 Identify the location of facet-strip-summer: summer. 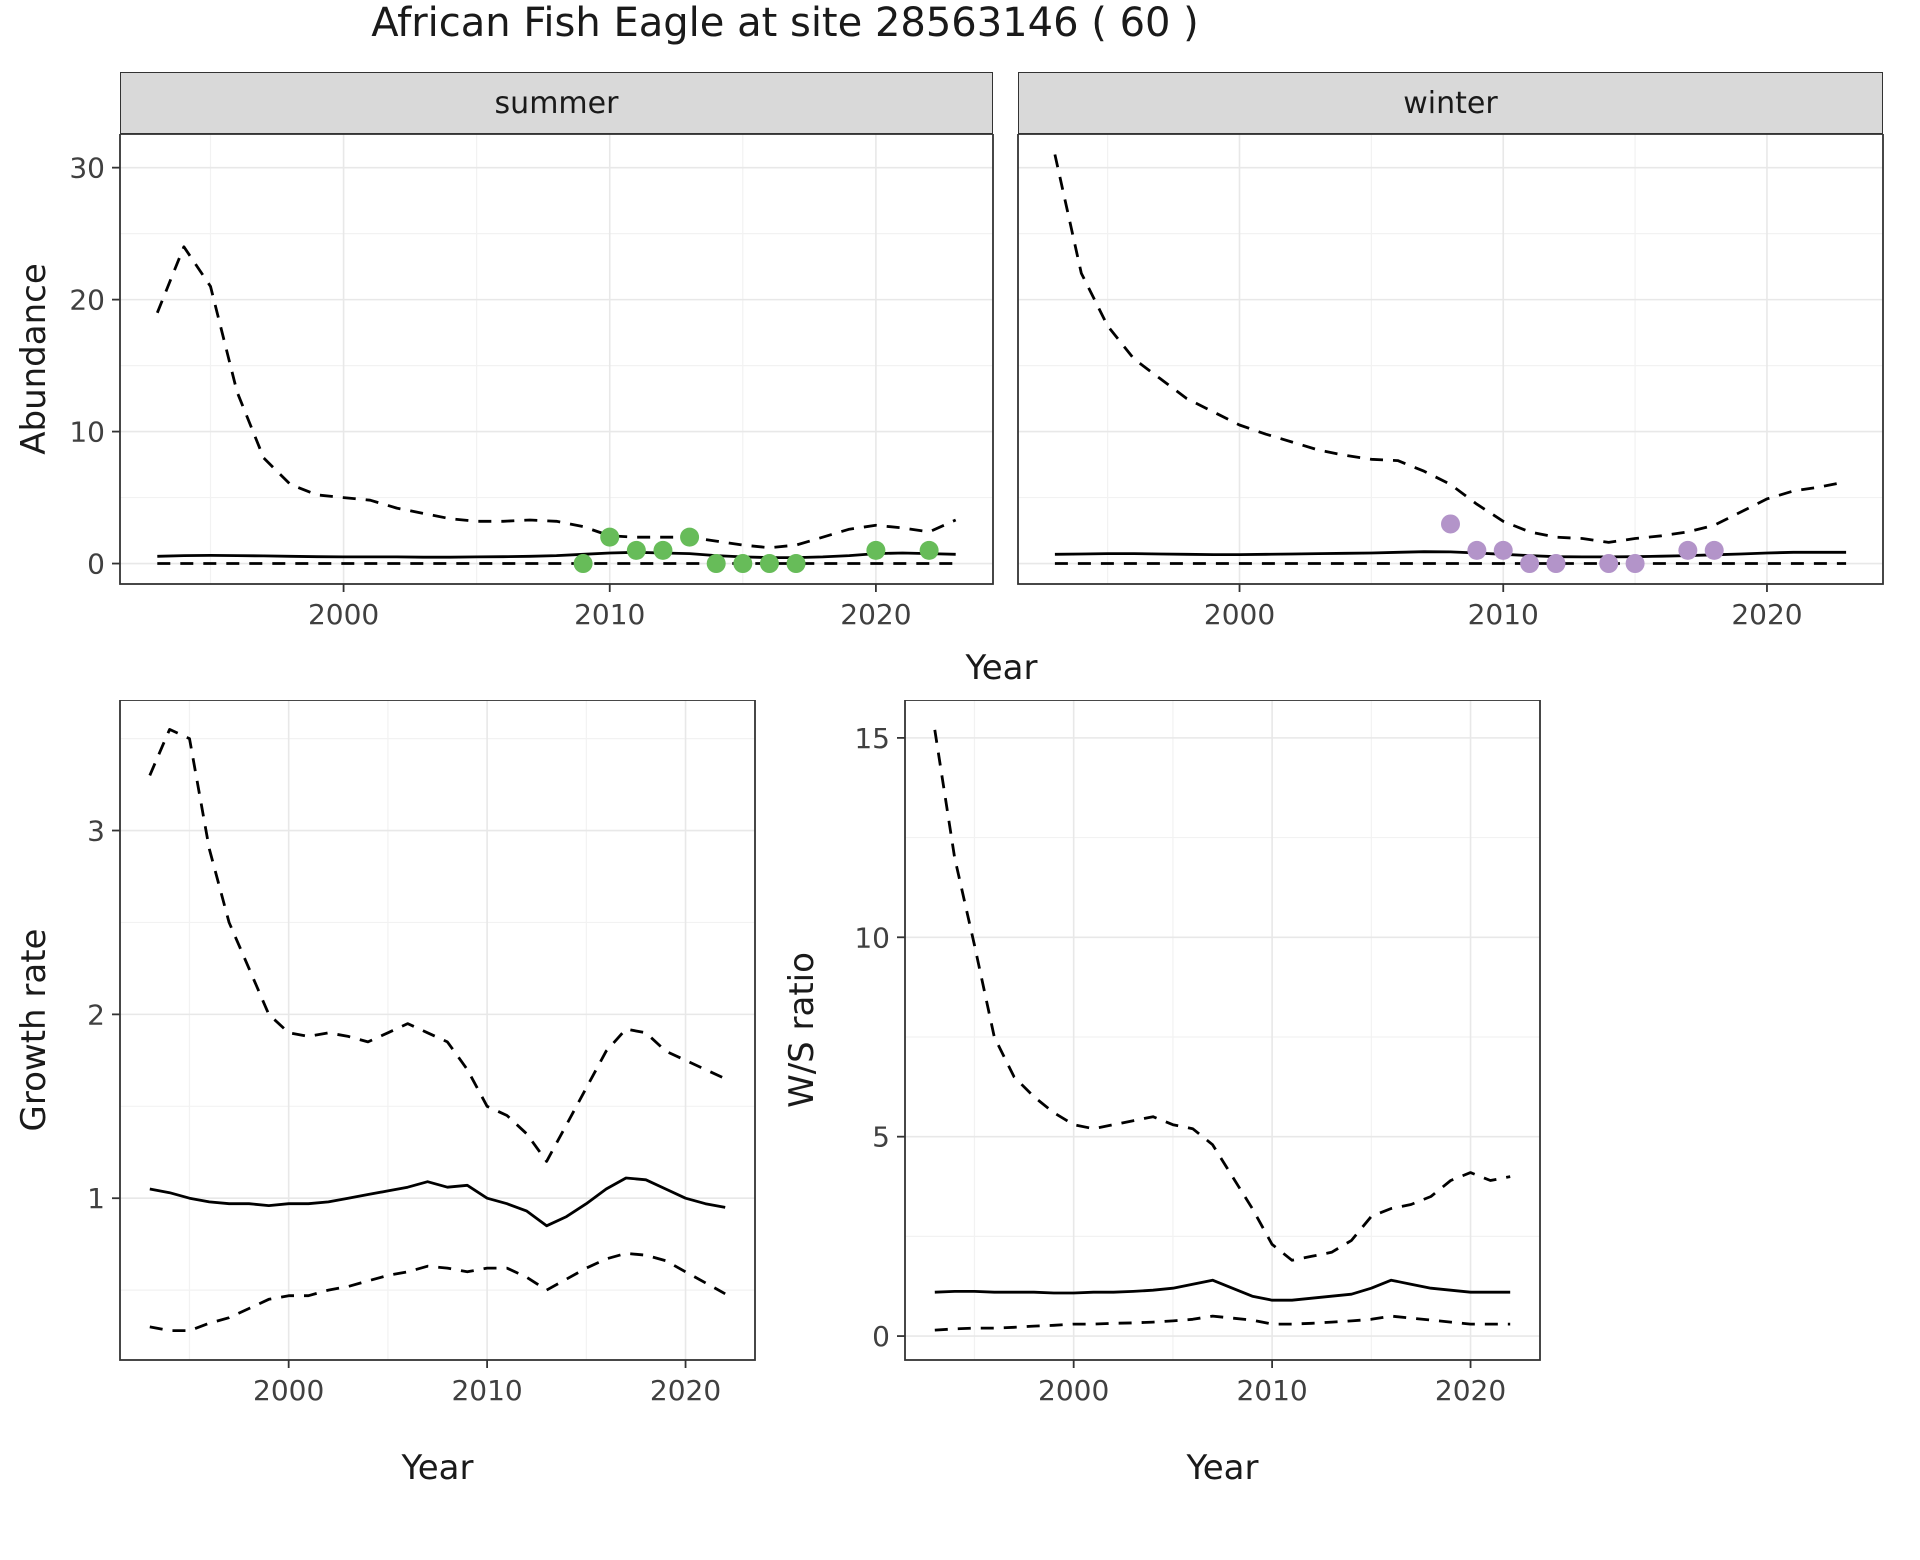
(556, 103).